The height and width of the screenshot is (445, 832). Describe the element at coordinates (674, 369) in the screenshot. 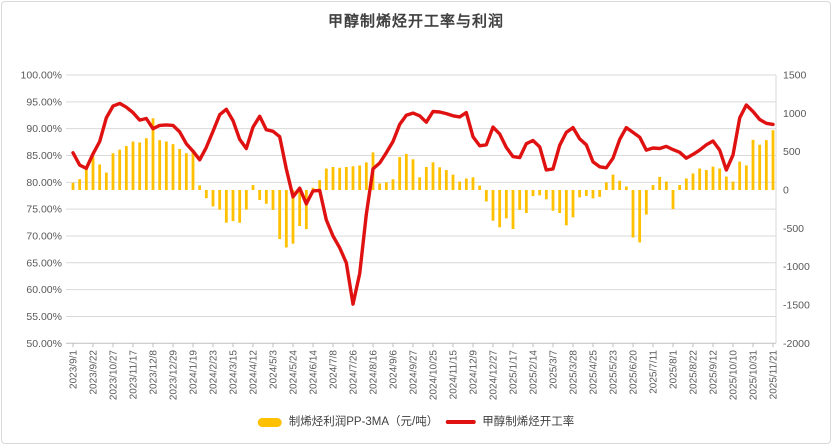

I see `x-axis-label: 2025/8/1` at that location.